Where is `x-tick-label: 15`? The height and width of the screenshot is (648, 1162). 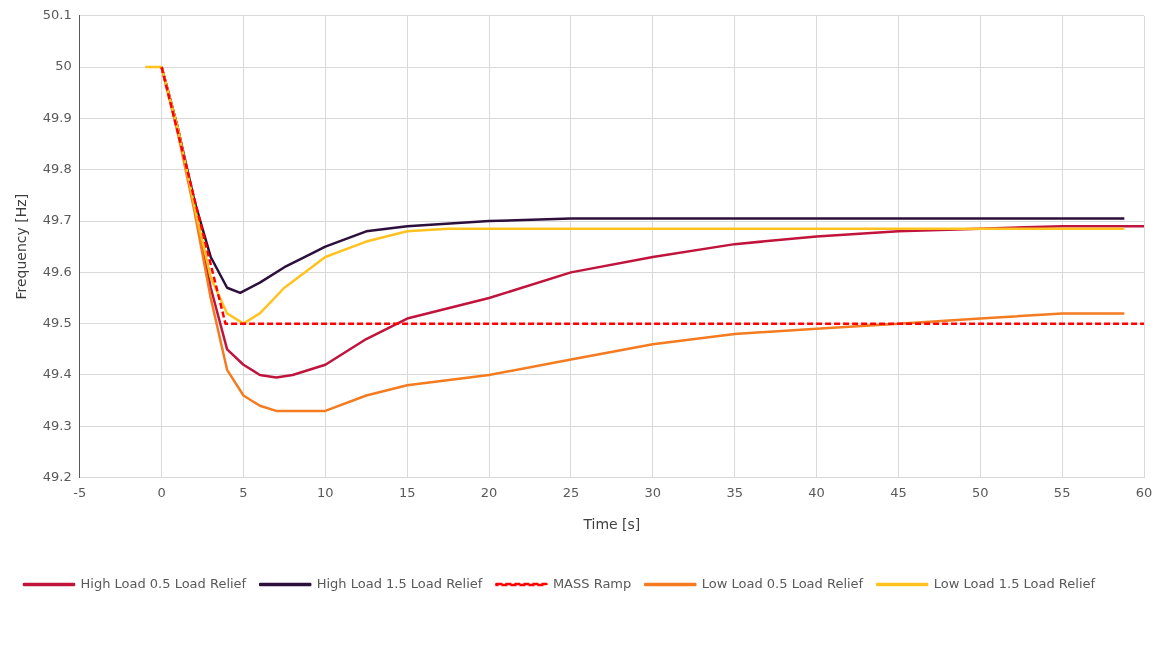
x-tick-label: 15 is located at coordinates (407, 492).